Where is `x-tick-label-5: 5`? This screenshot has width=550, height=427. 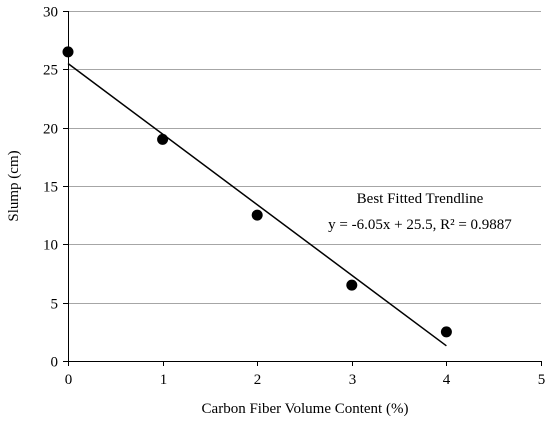
x-tick-label-5: 5 is located at coordinates (542, 380).